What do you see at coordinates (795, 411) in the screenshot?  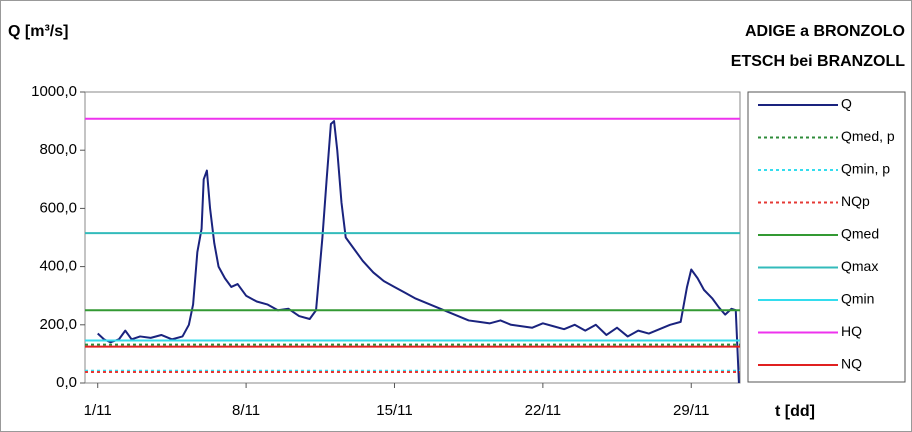 I see `x-axis-label: t [dd]` at bounding box center [795, 411].